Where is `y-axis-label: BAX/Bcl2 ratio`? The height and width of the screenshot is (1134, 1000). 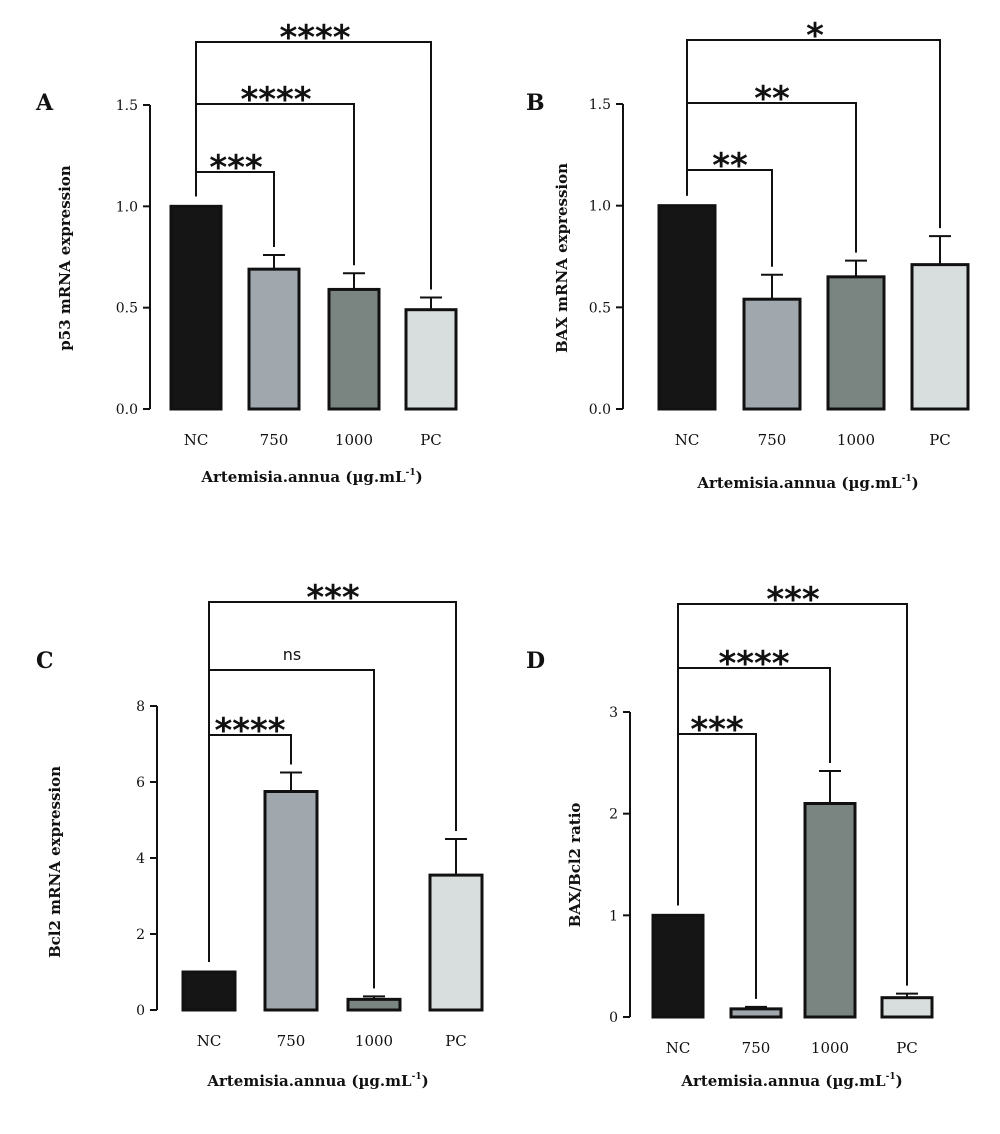 y-axis-label: BAX/Bcl2 ratio is located at coordinates (575, 865).